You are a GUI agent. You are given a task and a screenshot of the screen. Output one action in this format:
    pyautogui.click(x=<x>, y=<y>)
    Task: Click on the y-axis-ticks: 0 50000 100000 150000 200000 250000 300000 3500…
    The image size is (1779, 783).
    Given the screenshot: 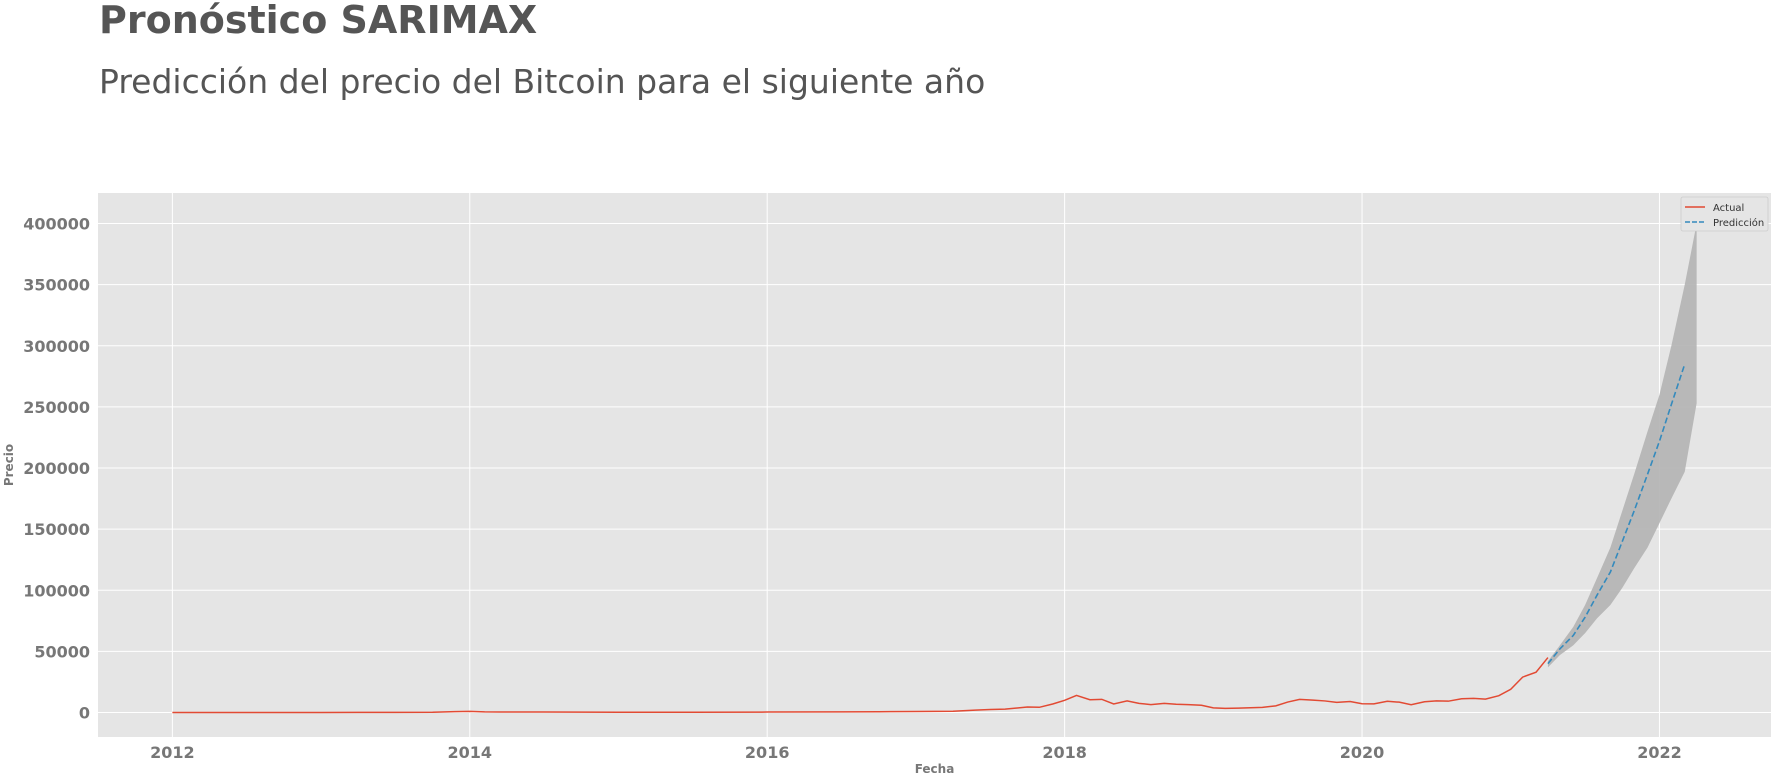 What is the action you would take?
    pyautogui.click(x=56, y=469)
    